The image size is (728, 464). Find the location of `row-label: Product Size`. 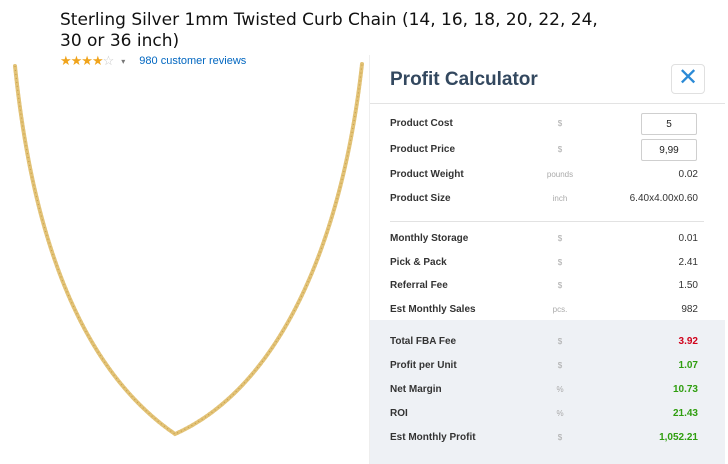

row-label: Product Size is located at coordinates (420, 198).